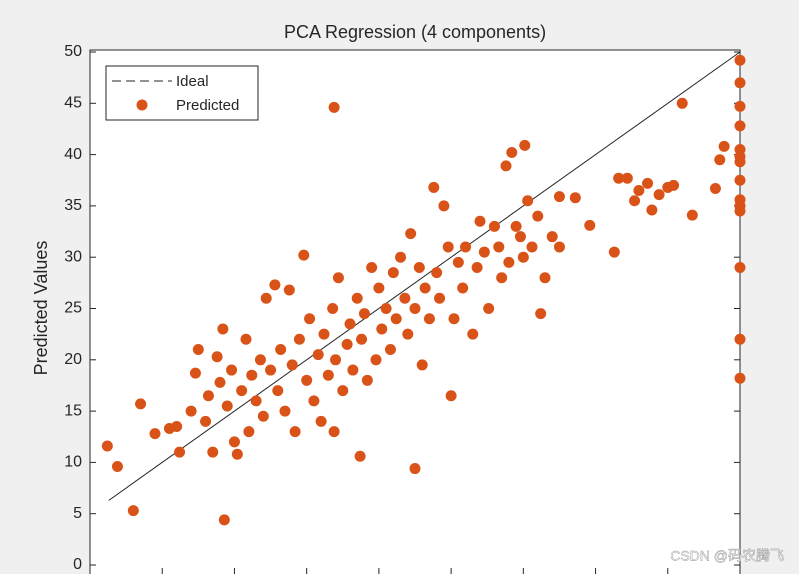 The image size is (799, 574). What do you see at coordinates (73, 205) in the screenshot?
I see `y-tick-label: 35` at bounding box center [73, 205].